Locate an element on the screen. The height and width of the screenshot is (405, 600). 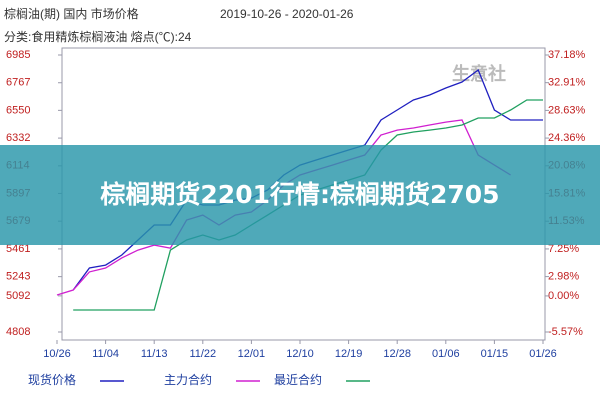
y2-tick-label: 37.18% is located at coordinates (567, 55).